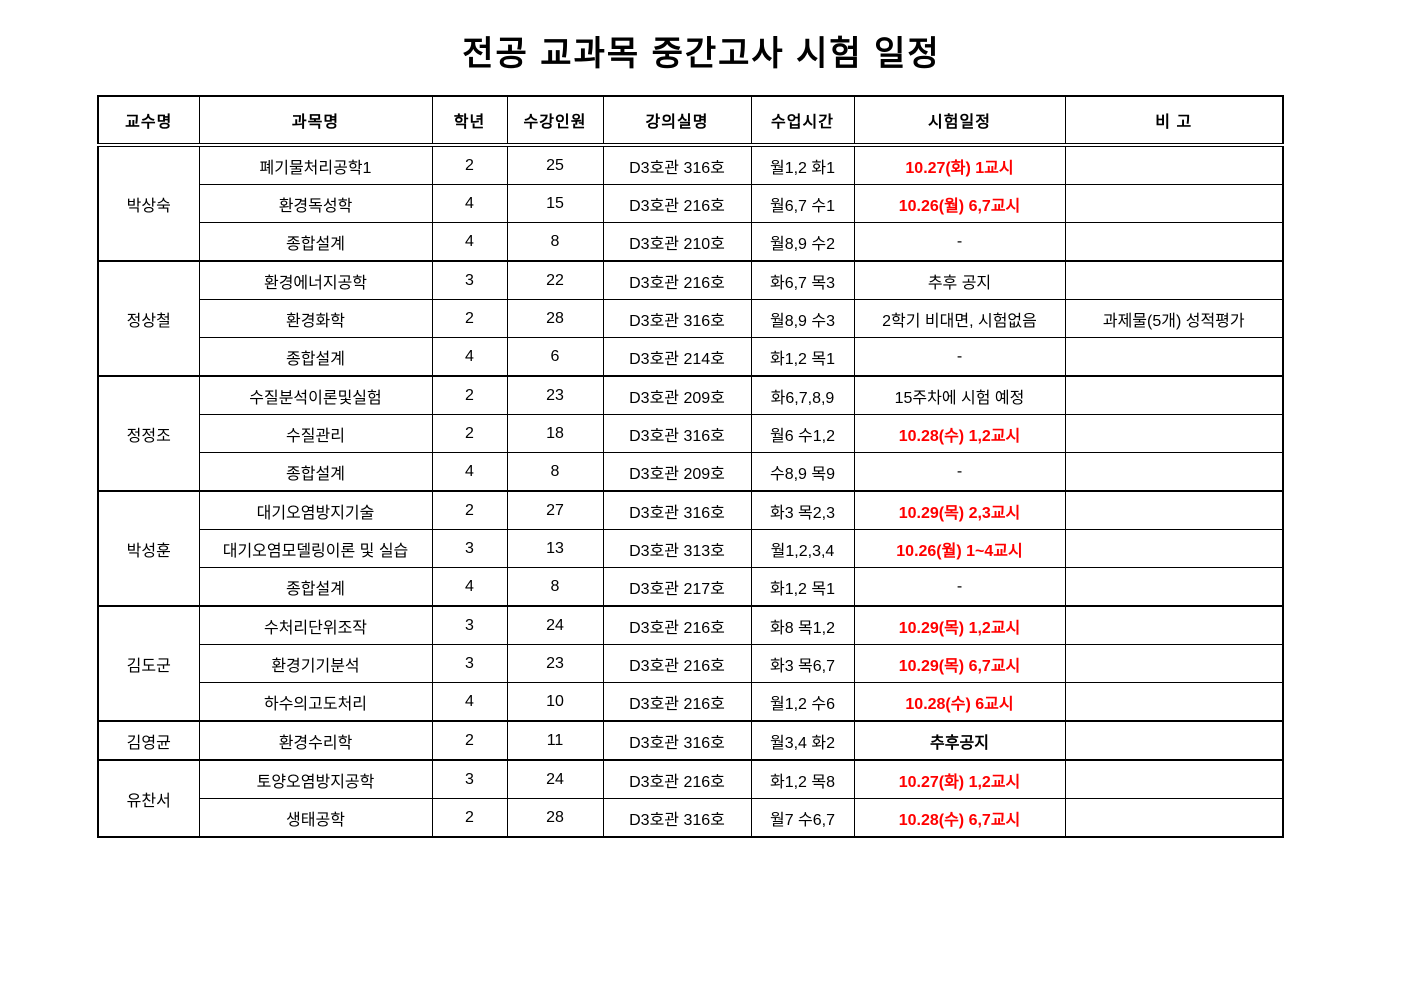 This screenshot has height=992, width=1403. I want to click on class-time-cell: 월1,2 수6, so click(802, 702).